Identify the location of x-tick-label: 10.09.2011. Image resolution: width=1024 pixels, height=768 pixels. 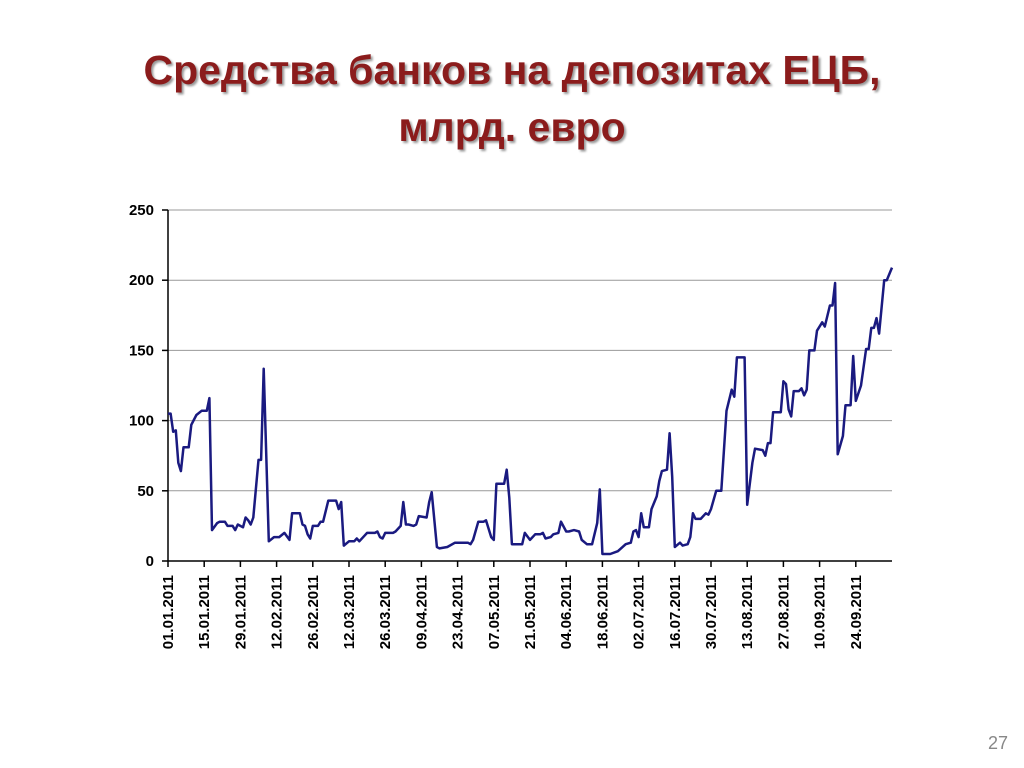
(820, 612).